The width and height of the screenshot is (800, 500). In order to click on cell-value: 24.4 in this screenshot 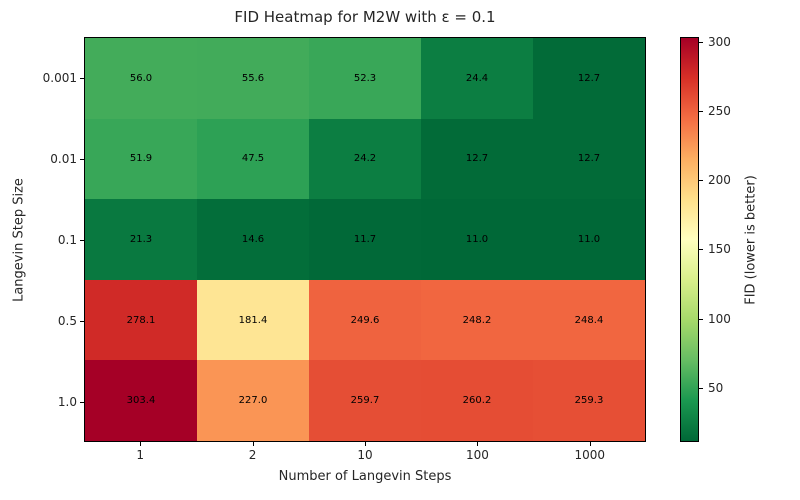, I will do `click(477, 78)`.